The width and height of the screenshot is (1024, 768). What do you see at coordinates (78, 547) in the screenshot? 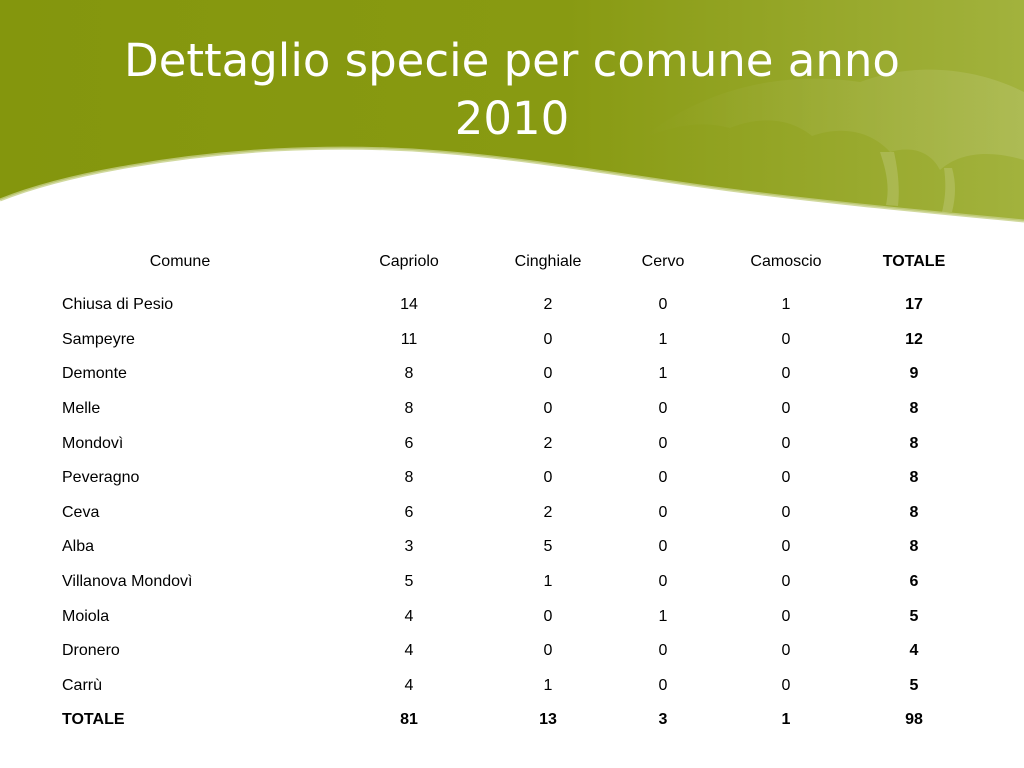
I see `cell-comune: Alba` at bounding box center [78, 547].